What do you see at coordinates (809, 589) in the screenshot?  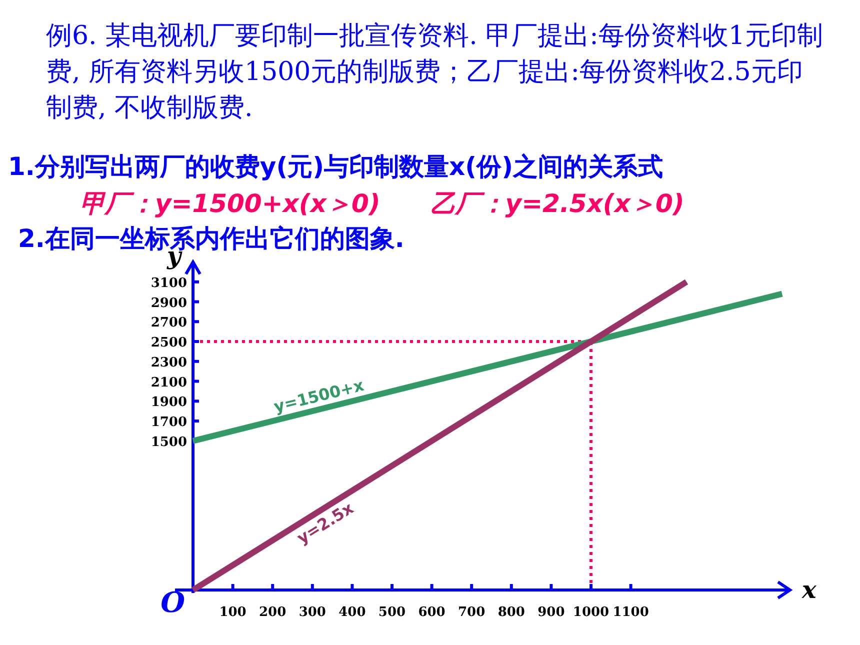 I see `xlabel: x` at bounding box center [809, 589].